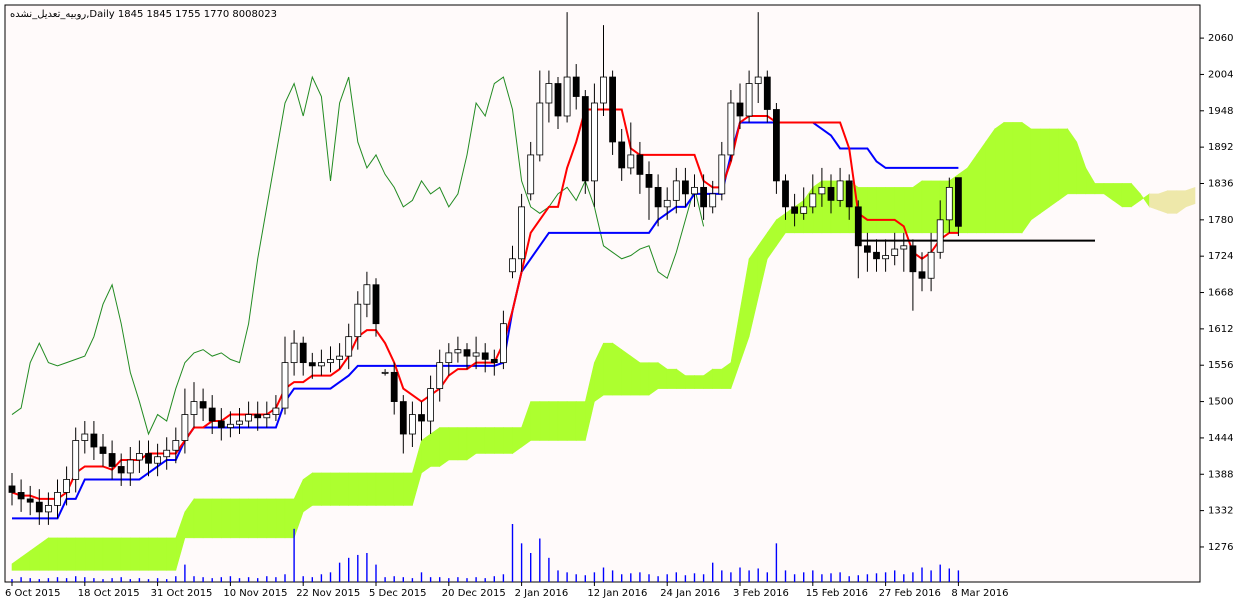 The height and width of the screenshot is (603, 1243). Describe the element at coordinates (182, 593) in the screenshot. I see `x-tick-label: 31 Oct 2015` at that location.